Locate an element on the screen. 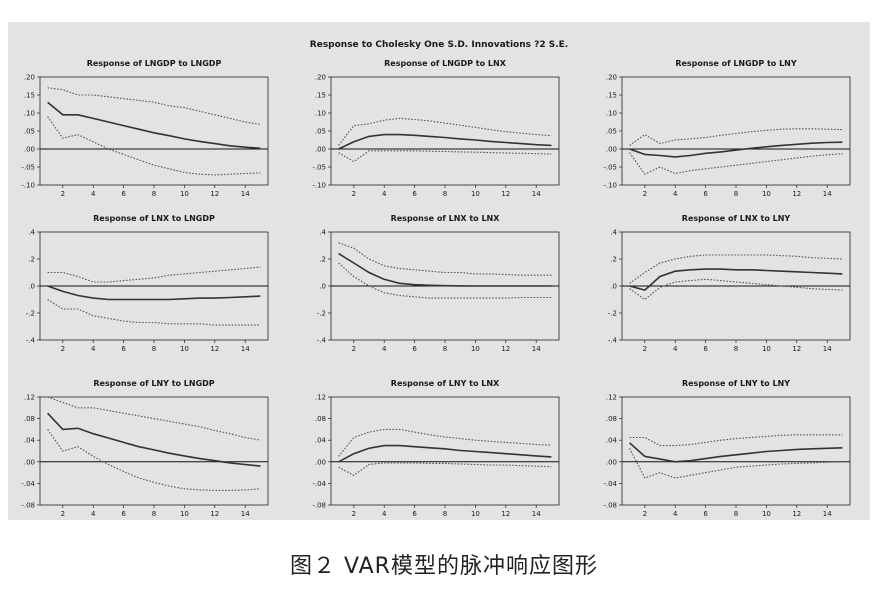 The width and height of the screenshot is (888, 589). panel-title: Response of LNX to LNGDP is located at coordinates (154, 218).